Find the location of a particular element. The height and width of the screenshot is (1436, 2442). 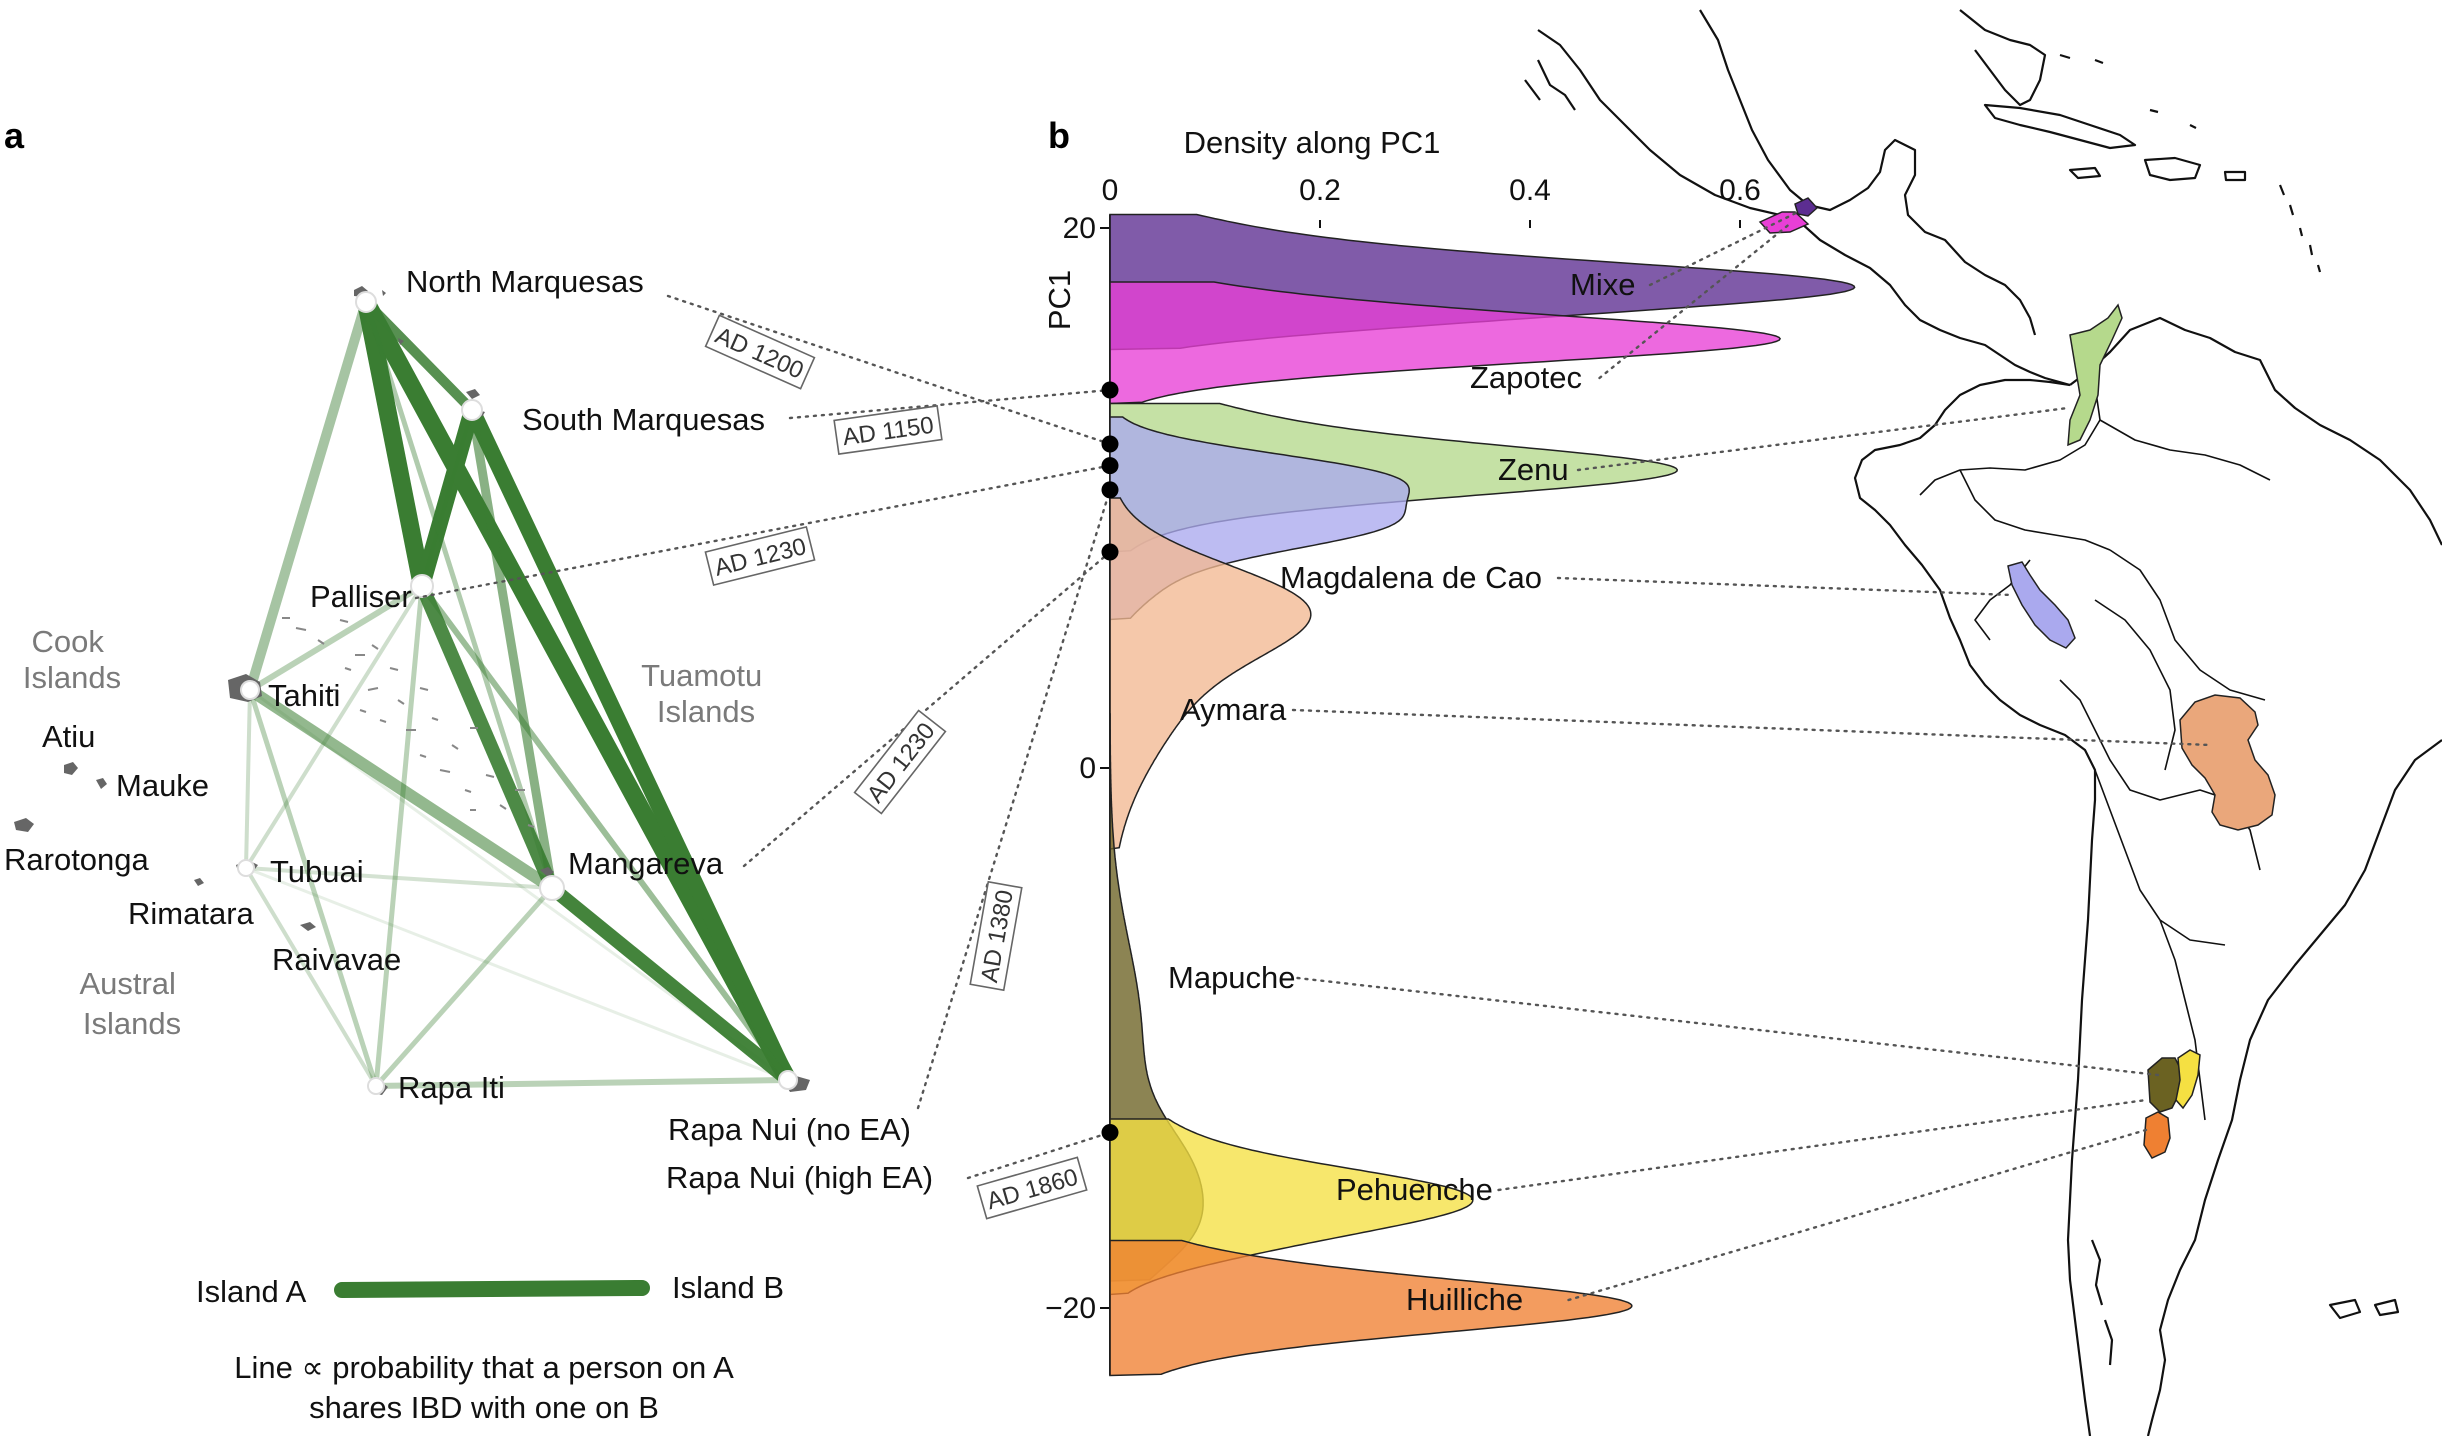

label-rimatara: Rimatara is located at coordinates (191, 913).